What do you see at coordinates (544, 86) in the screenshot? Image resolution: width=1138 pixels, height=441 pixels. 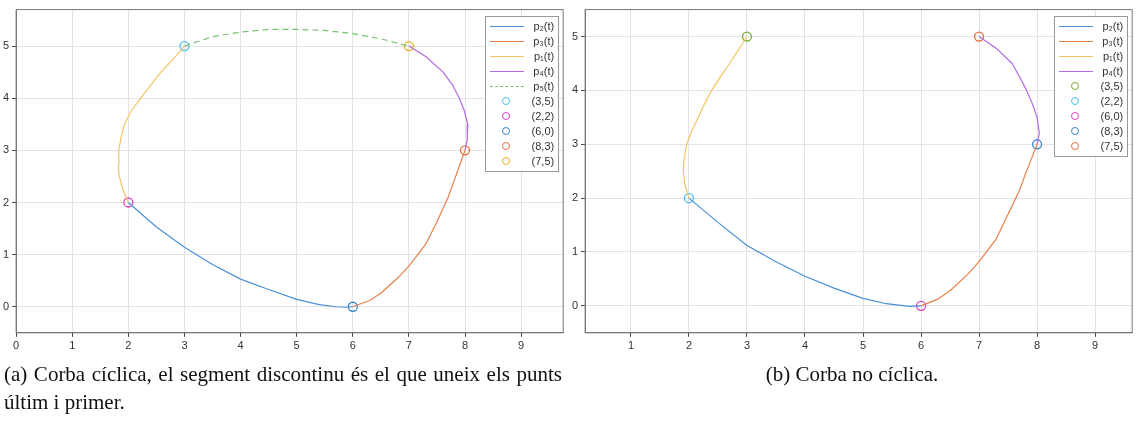 I see `legend-label: p₅(t)` at bounding box center [544, 86].